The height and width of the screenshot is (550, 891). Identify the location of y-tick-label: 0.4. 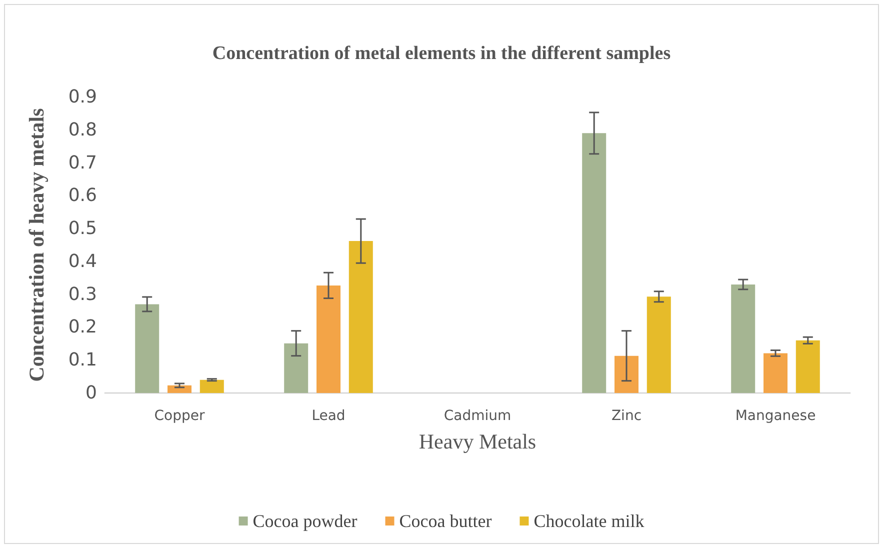
(82, 261).